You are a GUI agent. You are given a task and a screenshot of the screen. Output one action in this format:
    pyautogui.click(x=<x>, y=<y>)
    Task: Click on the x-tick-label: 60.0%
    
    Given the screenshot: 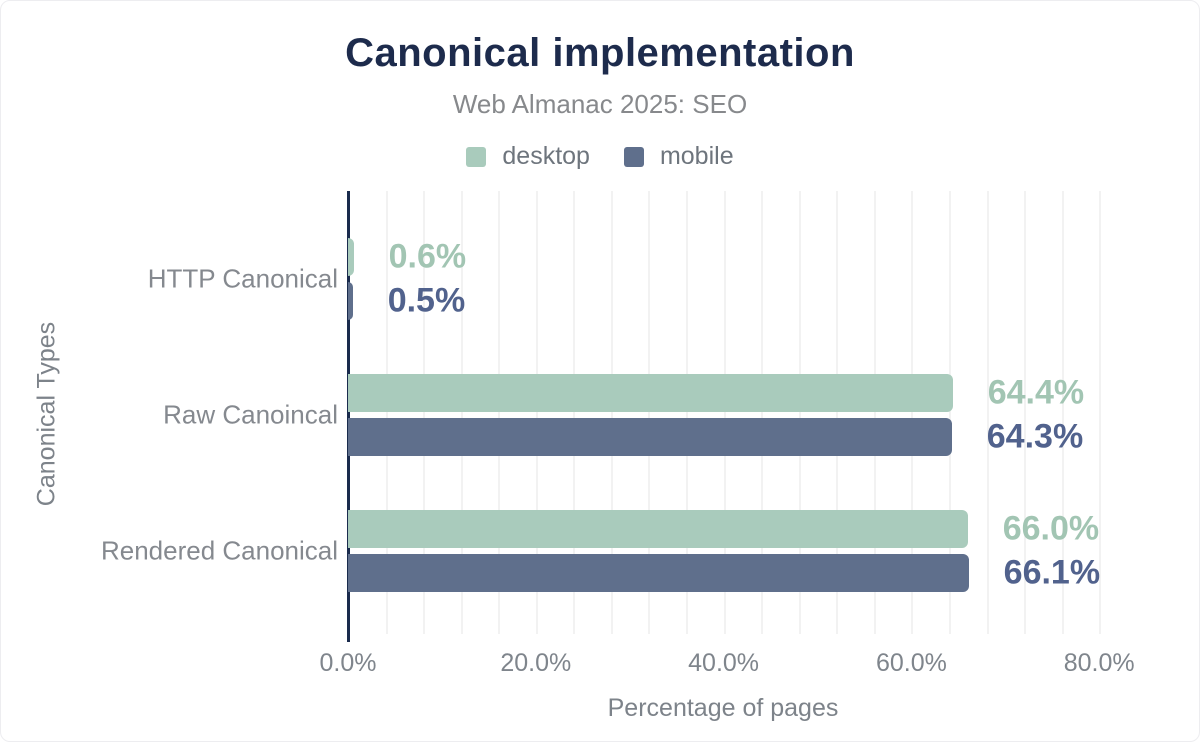 What is the action you would take?
    pyautogui.click(x=911, y=663)
    